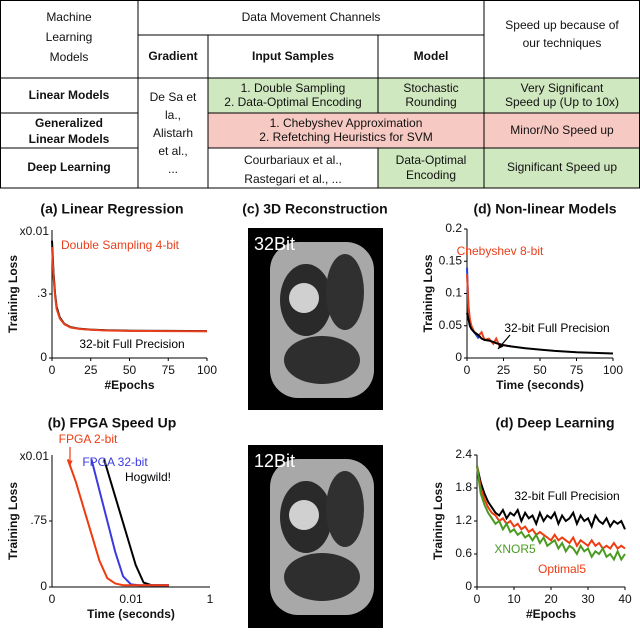 This screenshot has width=640, height=632. I want to click on y-tick-label: 2.4, so click(463, 454).